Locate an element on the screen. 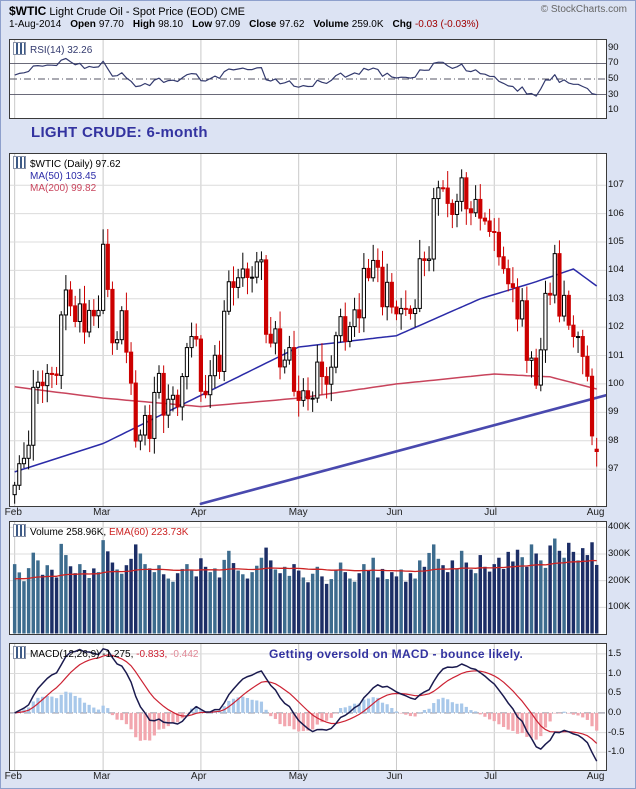 Image resolution: width=636 pixels, height=789 pixels. axis-tick-label: 0.0 is located at coordinates (615, 712).